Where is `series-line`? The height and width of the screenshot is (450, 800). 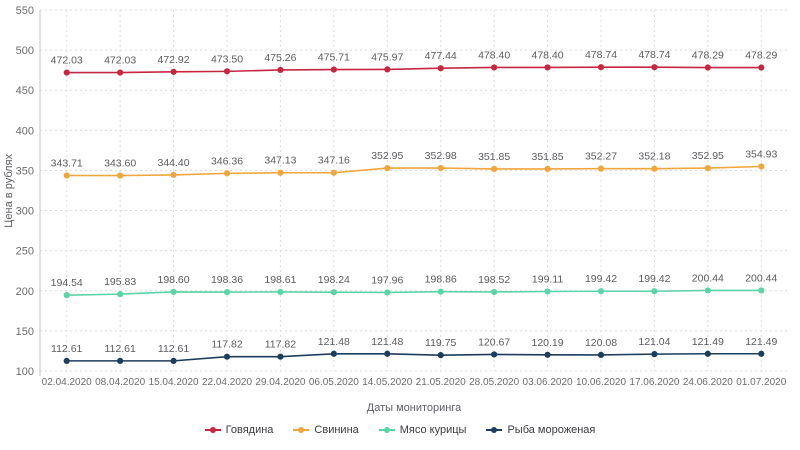 series-line is located at coordinates (414, 171).